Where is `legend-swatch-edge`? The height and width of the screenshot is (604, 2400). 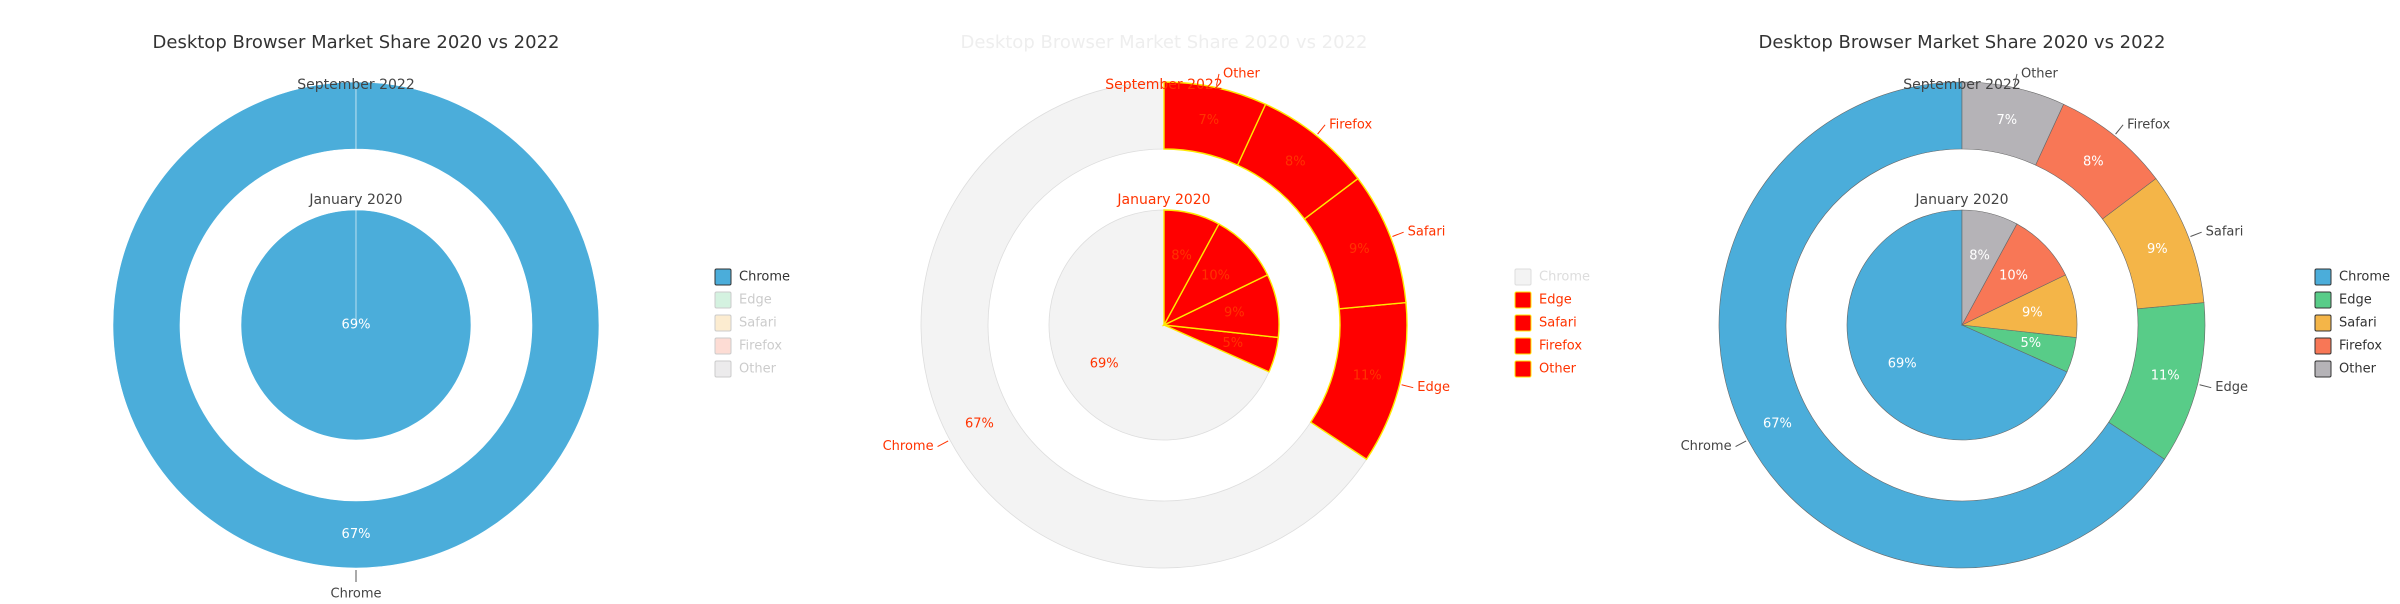
legend-swatch-edge is located at coordinates (1523, 300).